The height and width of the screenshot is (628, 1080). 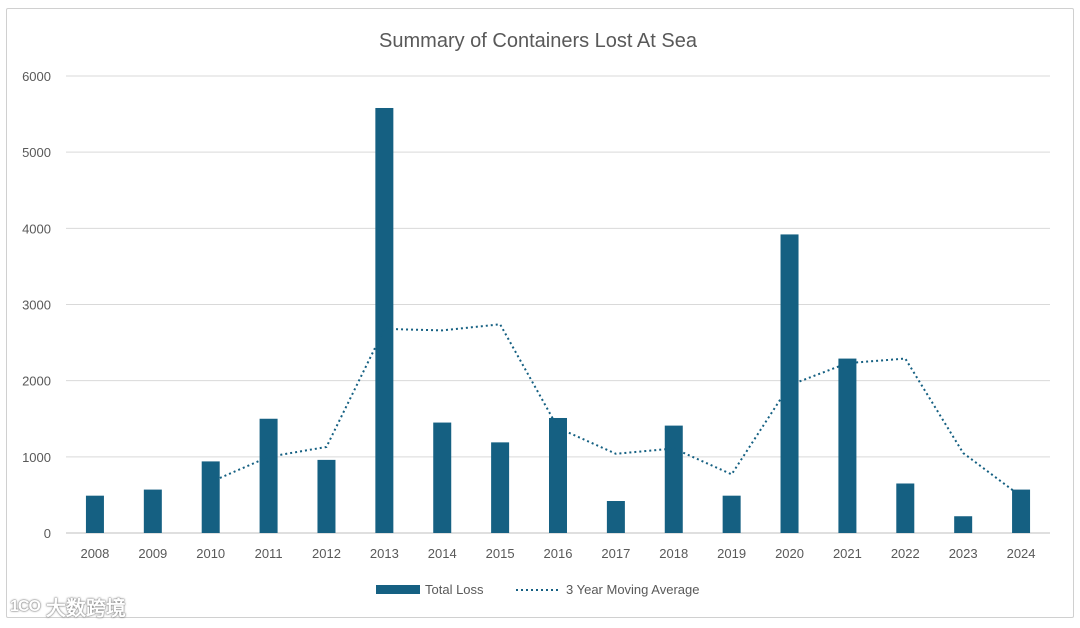 I want to click on legend-swatch-total-loss, so click(x=398, y=589).